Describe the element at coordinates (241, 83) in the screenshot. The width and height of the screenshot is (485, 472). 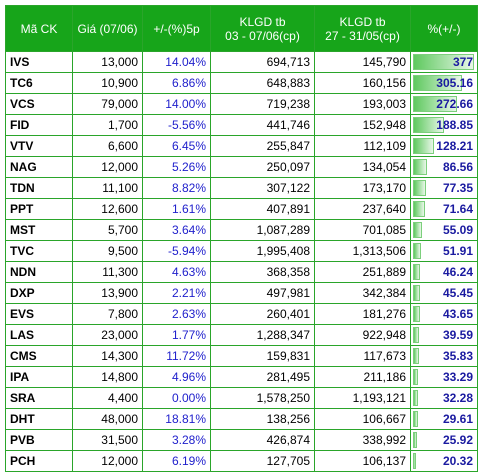
I see `table-row: TC6 10,900 6.86% 648,883 160,156 305.16` at that location.